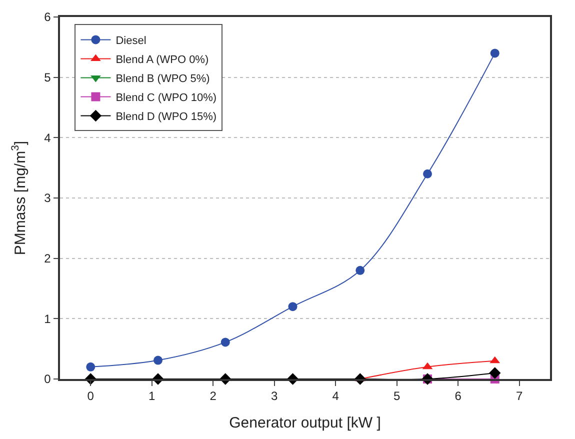  What do you see at coordinates (152, 396) in the screenshot?
I see `x-tick-label: 1` at bounding box center [152, 396].